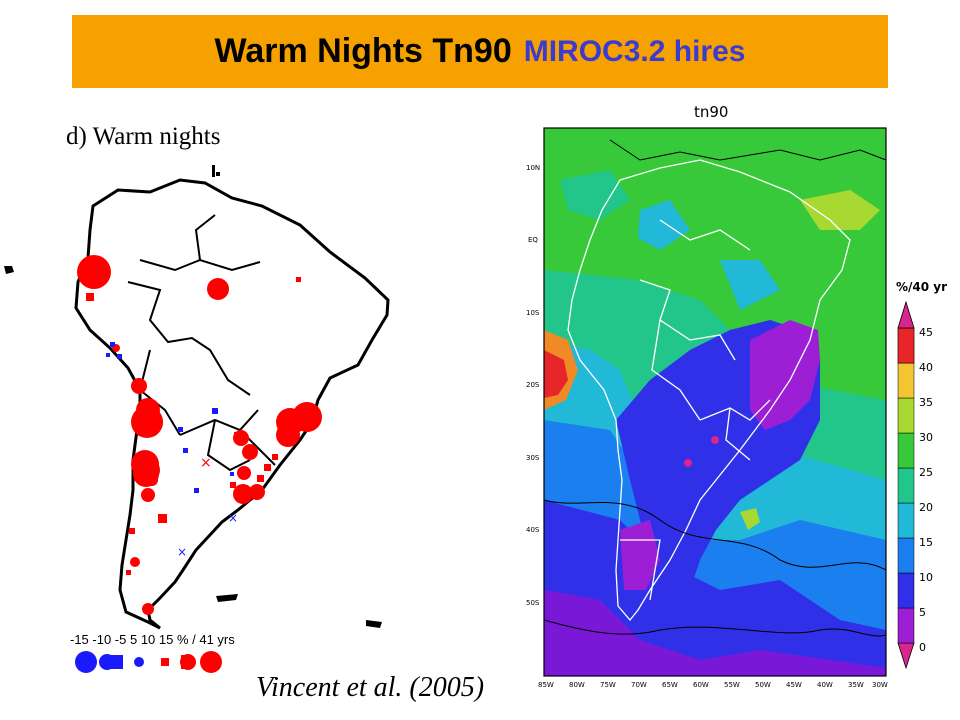 Image resolution: width=960 pixels, height=720 pixels. What do you see at coordinates (880, 685) in the screenshot?
I see `lon-tick-label: 30W` at bounding box center [880, 685].